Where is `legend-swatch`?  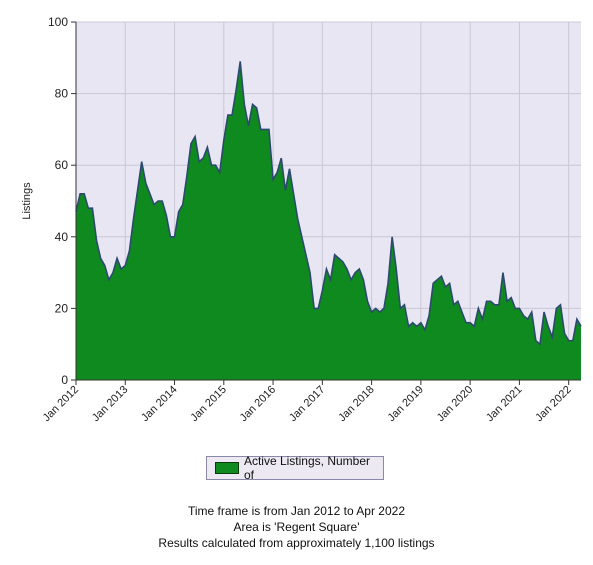
legend-swatch is located at coordinates (227, 468).